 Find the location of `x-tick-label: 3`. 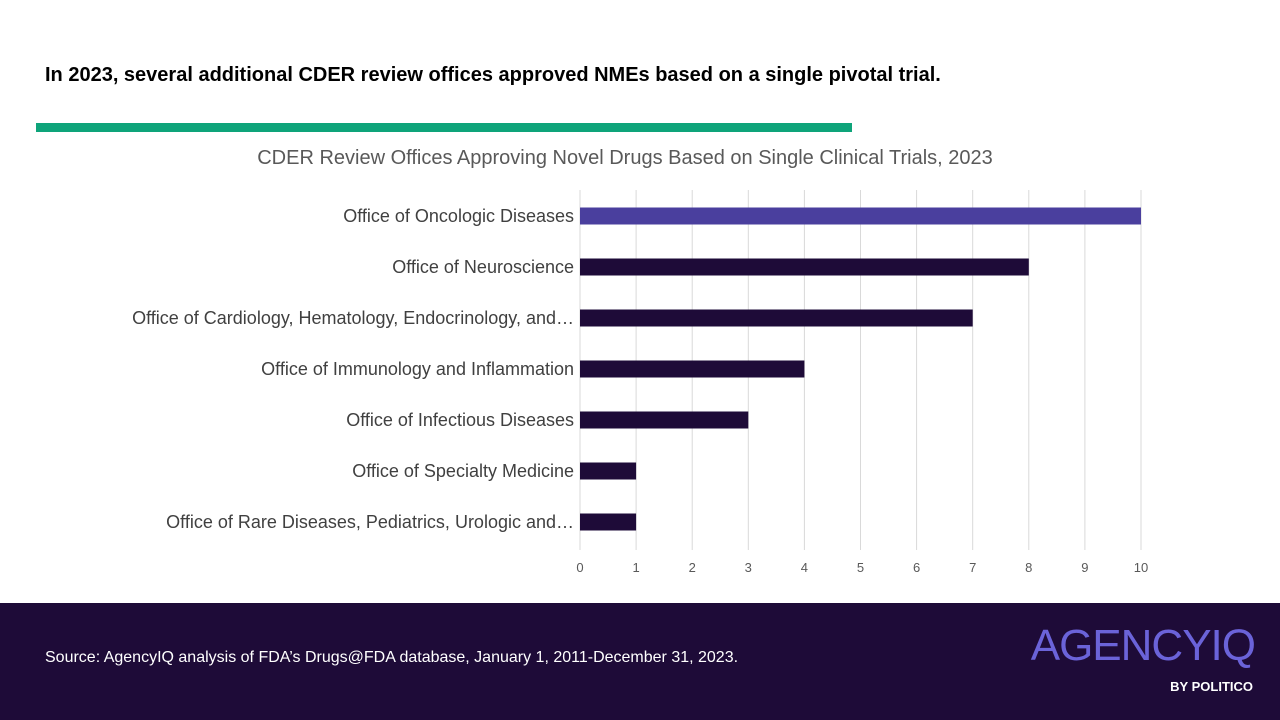

x-tick-label: 3 is located at coordinates (748, 567).